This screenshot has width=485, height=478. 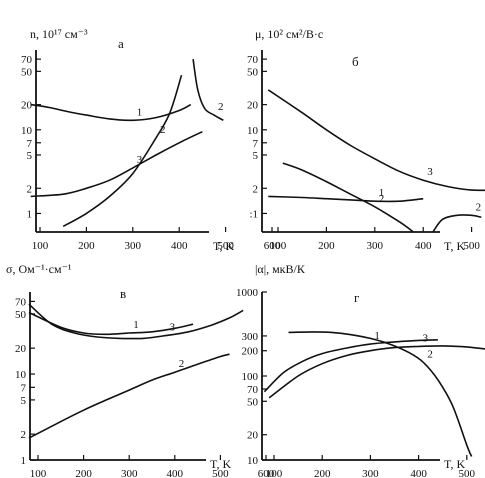 I want to click on y-tick-label: 200, so click(x=250, y=352).